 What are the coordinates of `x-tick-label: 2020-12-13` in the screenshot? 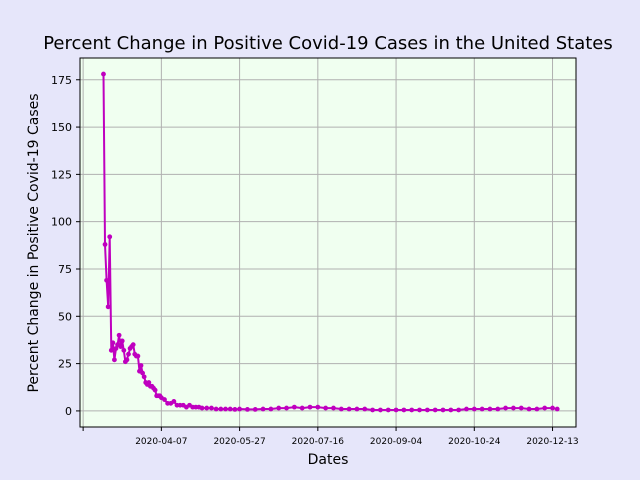 It's located at (552, 442).